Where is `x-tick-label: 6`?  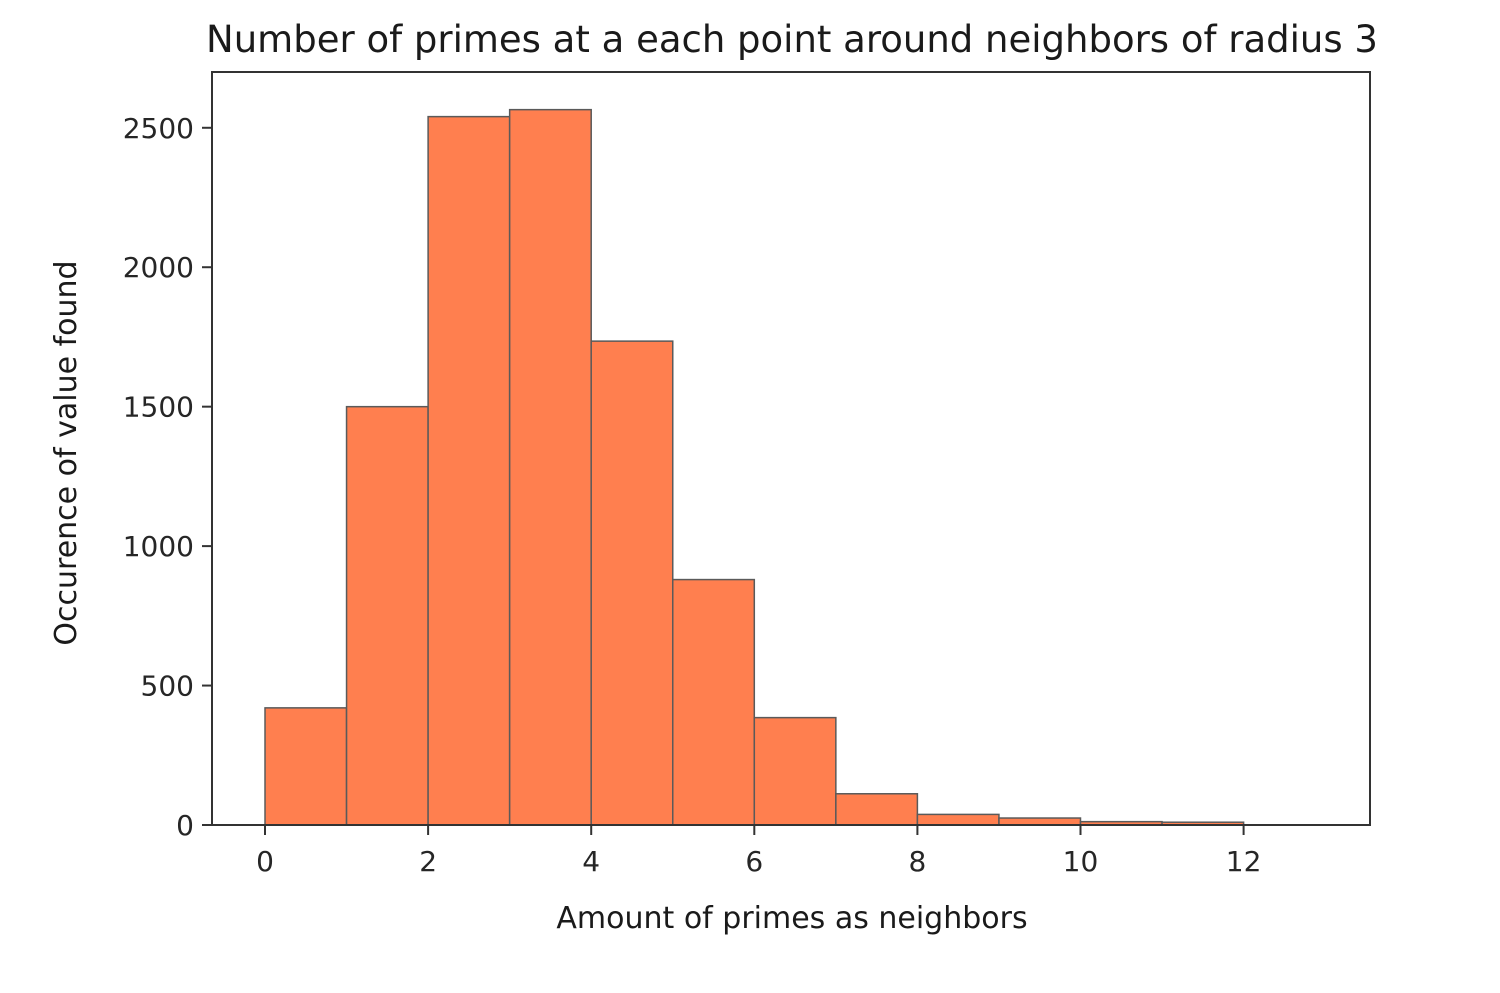
x-tick-label: 6 is located at coordinates (754, 861).